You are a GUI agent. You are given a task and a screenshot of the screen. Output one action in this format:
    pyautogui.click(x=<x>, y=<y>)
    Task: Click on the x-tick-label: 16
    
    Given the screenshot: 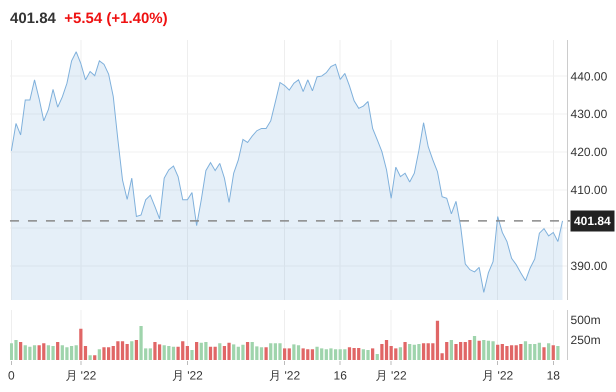 What is the action you would take?
    pyautogui.click(x=341, y=375)
    